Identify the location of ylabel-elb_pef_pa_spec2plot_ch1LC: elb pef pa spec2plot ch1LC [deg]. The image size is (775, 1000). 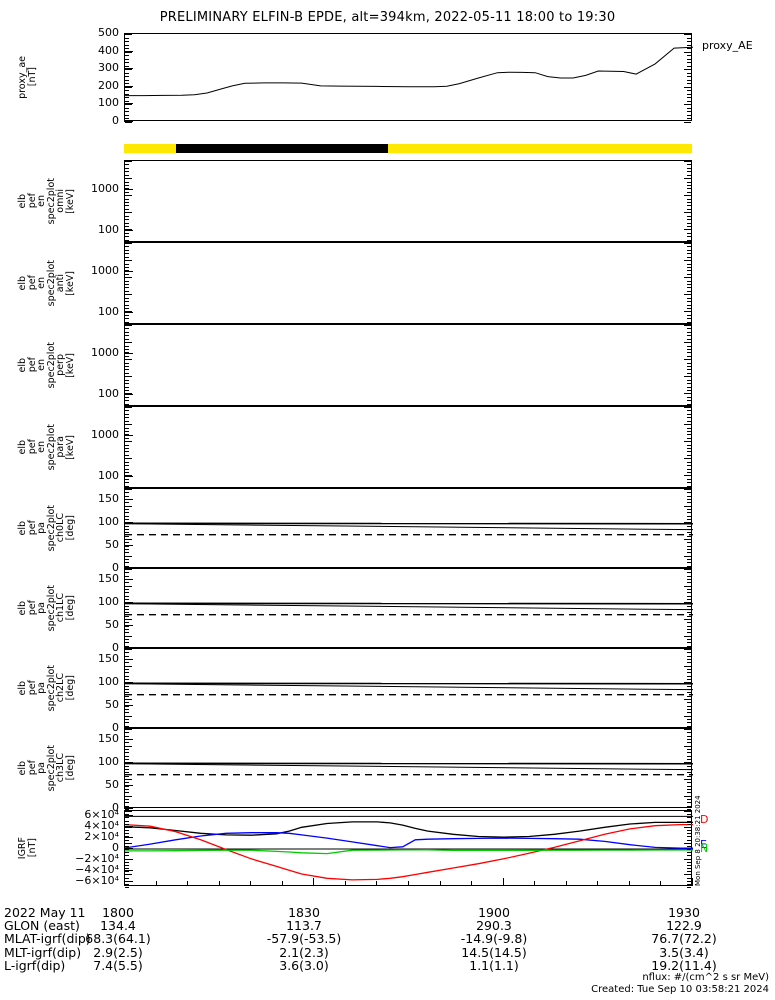
(67, 608).